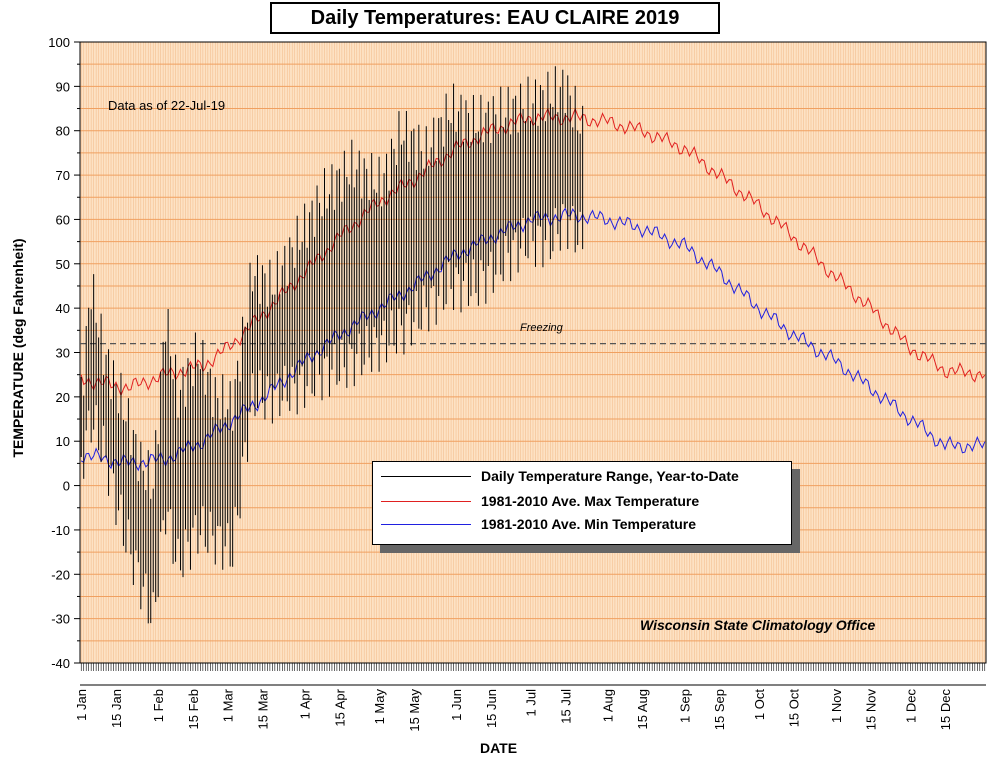  What do you see at coordinates (63, 219) in the screenshot?
I see `y-tick-label: 60` at bounding box center [63, 219].